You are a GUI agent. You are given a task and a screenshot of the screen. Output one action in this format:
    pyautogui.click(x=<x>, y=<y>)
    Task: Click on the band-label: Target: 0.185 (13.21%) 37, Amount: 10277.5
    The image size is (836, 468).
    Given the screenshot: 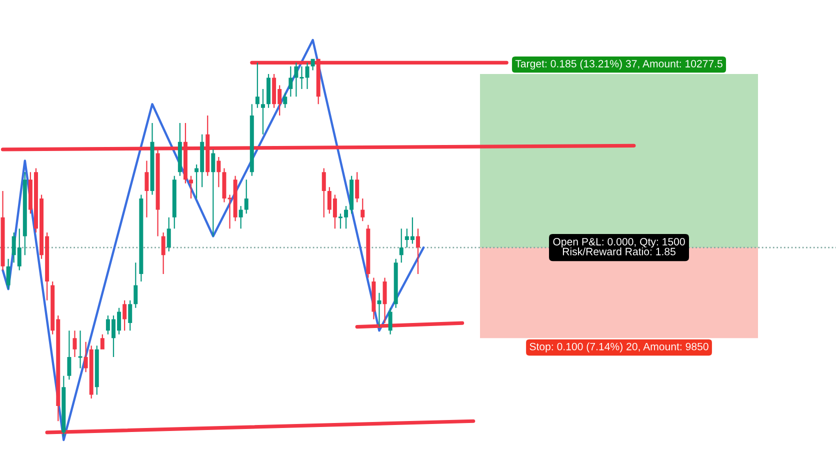 What is the action you would take?
    pyautogui.click(x=618, y=65)
    